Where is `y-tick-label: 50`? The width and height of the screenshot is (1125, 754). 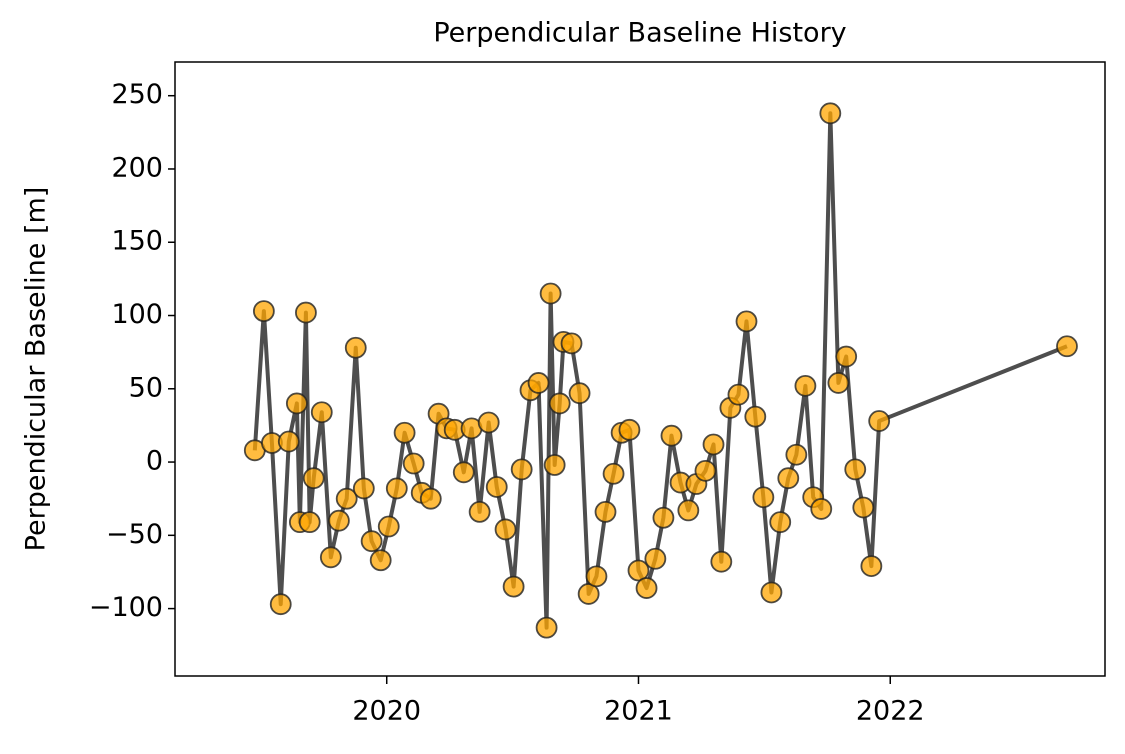 y-tick-label: 50 is located at coordinates (146, 387).